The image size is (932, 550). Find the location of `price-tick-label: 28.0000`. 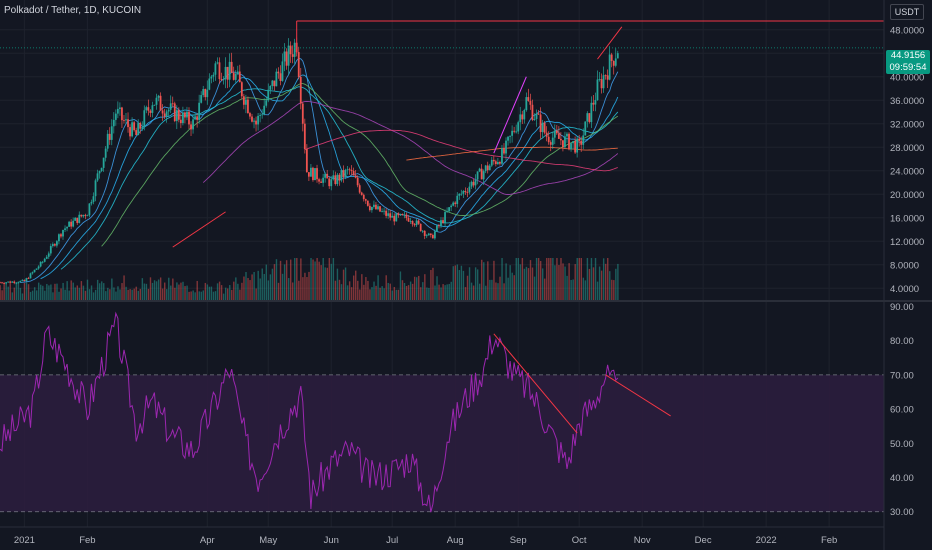

price-tick-label: 28.0000 is located at coordinates (907, 148).